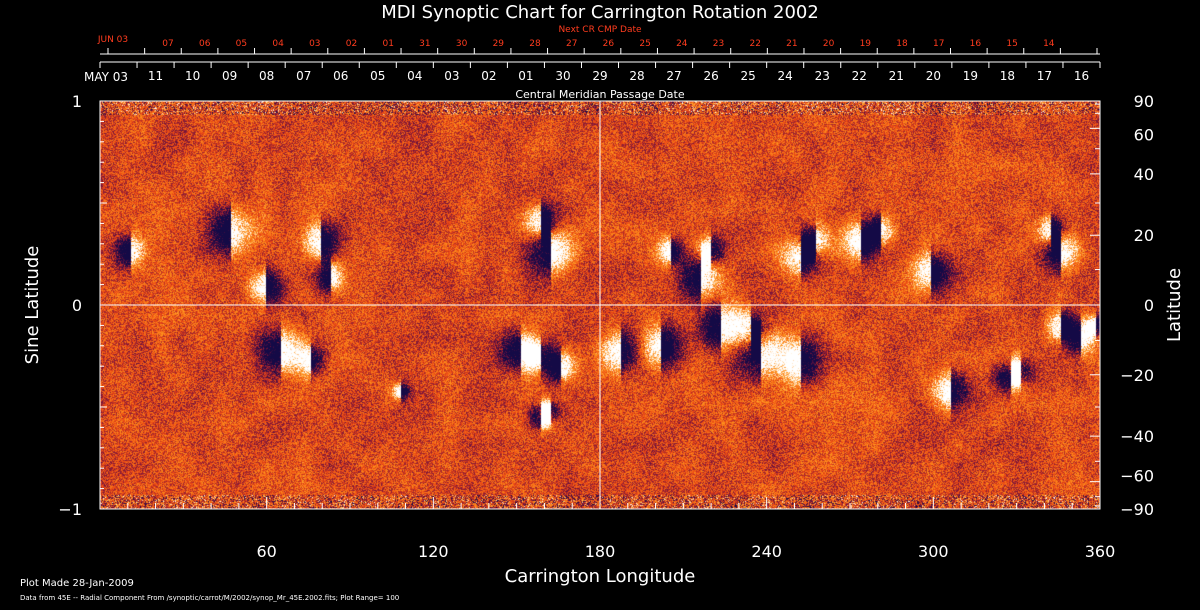  Describe the element at coordinates (340, 76) in the screenshot. I see `cmp-date-label: 06` at that location.